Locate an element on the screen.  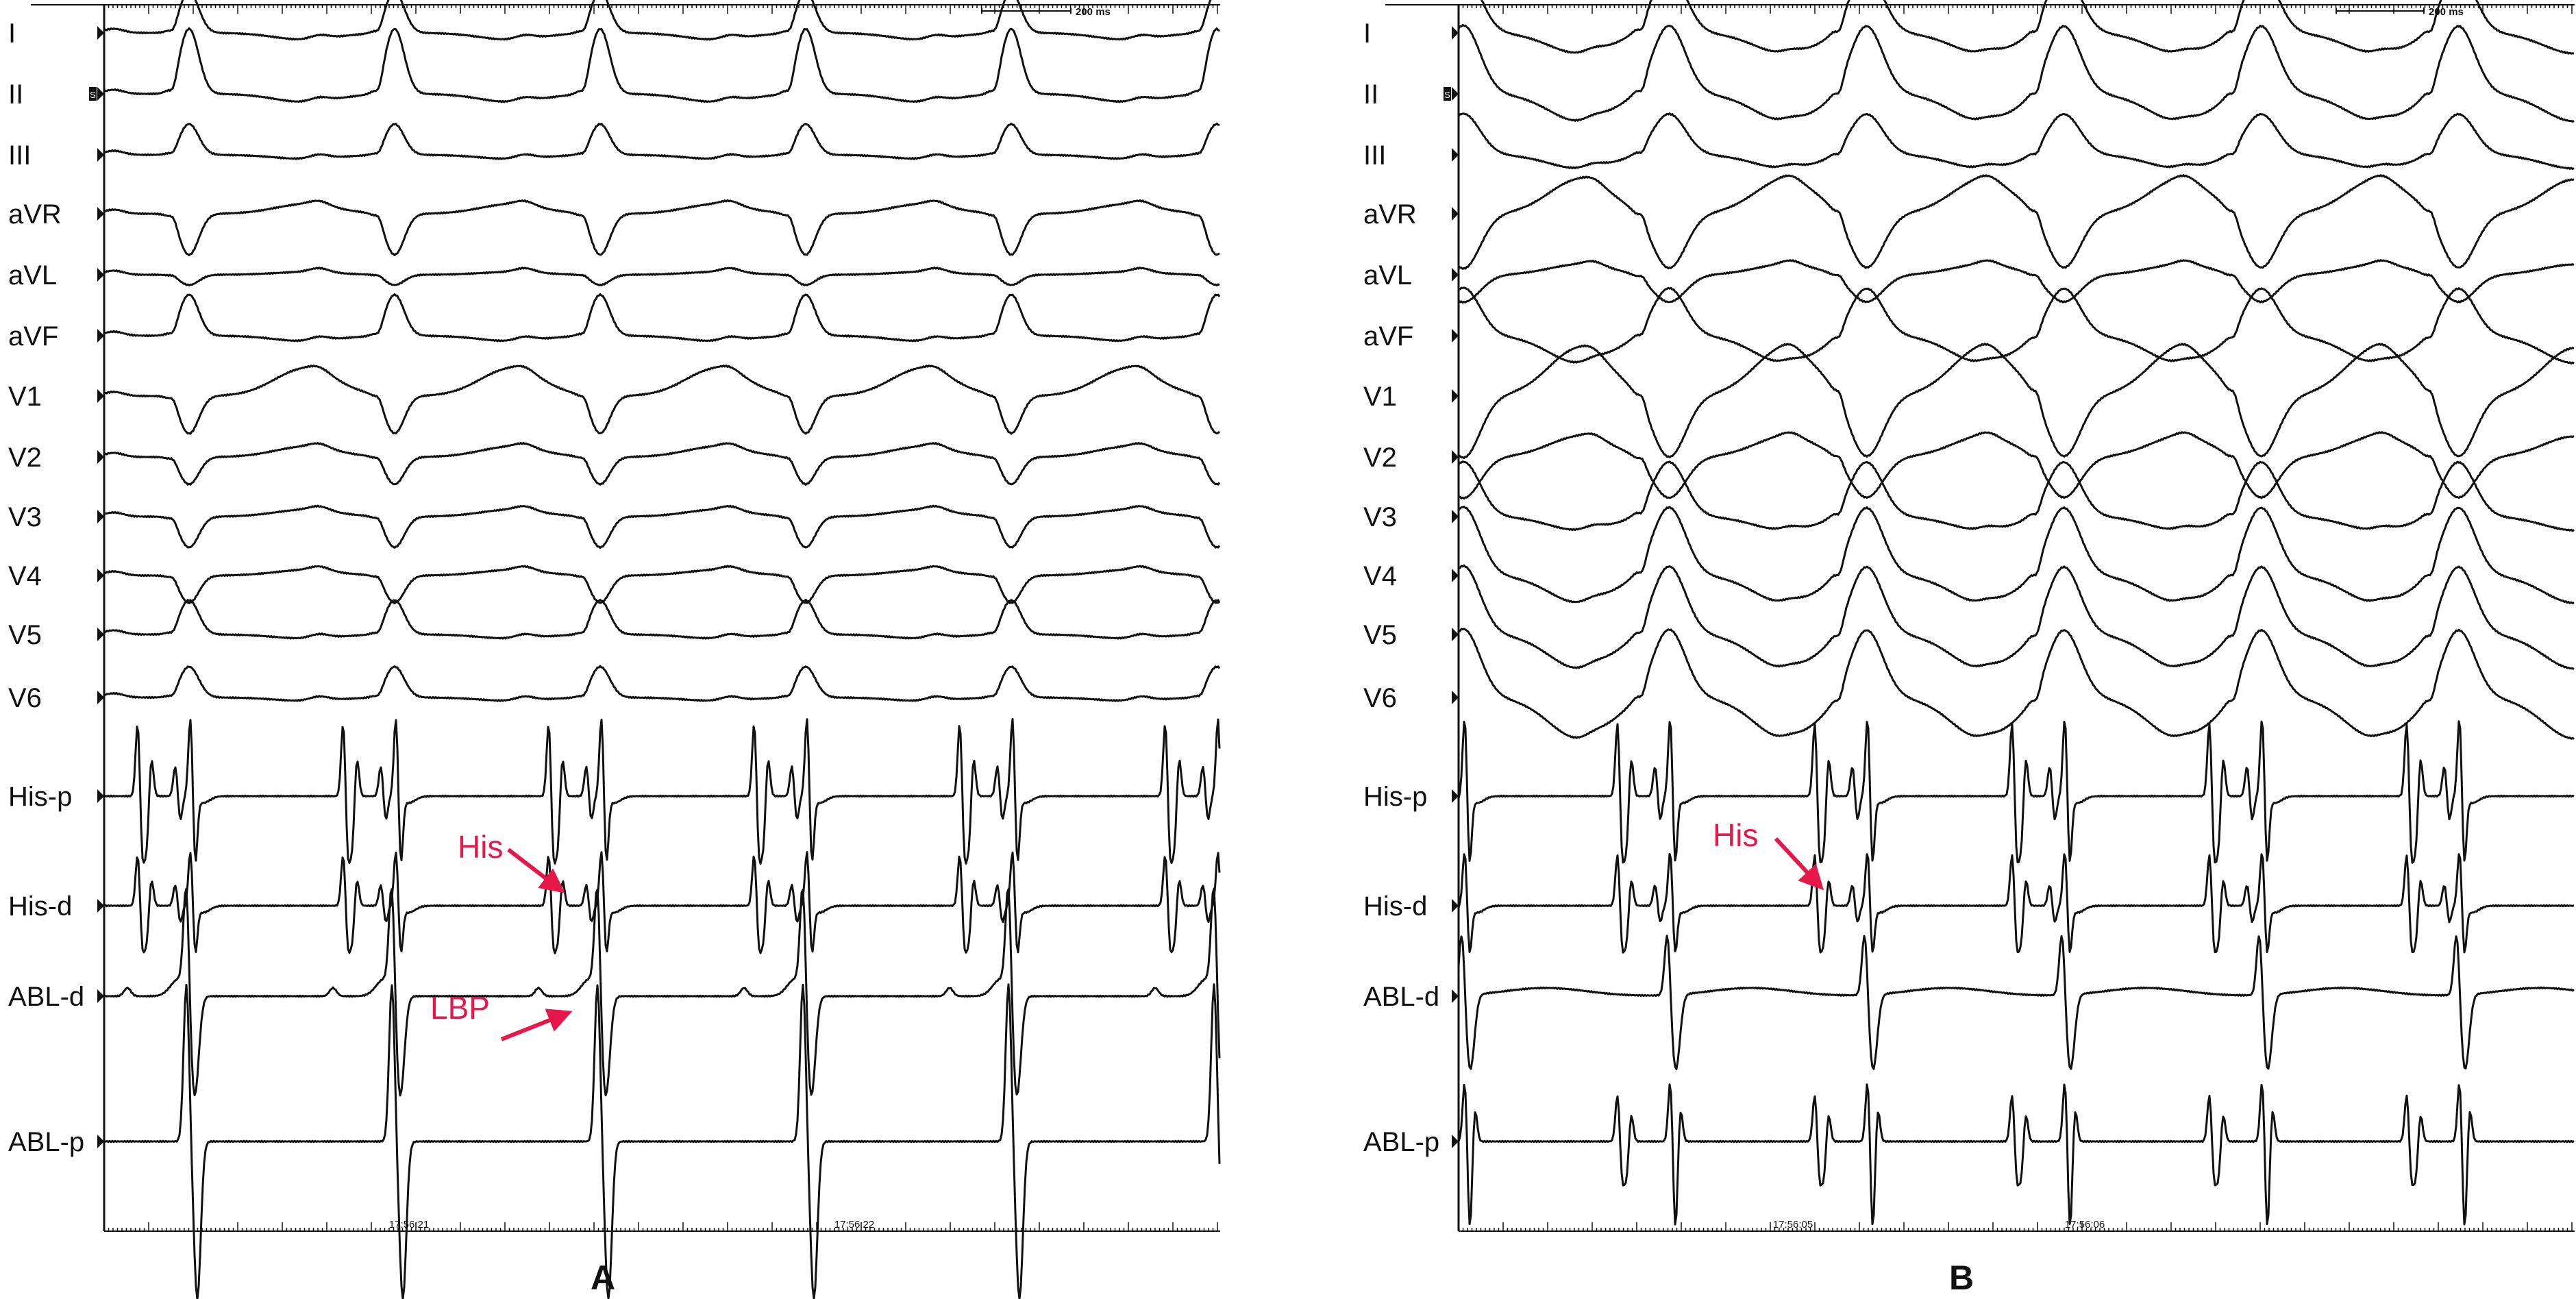
trace-avf is located at coordinates (2016, 325).